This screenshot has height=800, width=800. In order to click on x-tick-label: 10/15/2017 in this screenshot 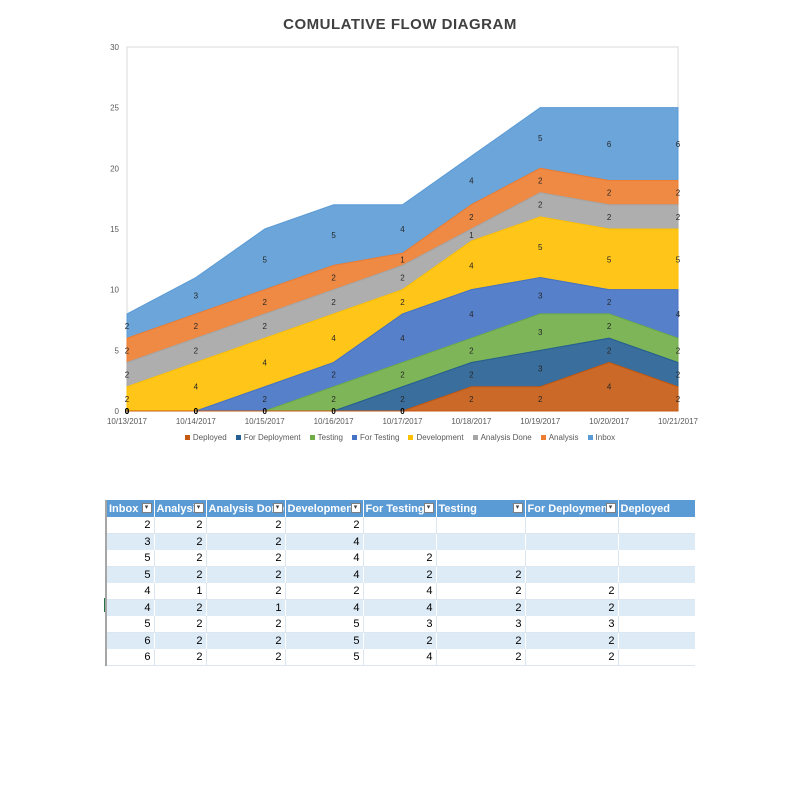, I will do `click(265, 421)`.